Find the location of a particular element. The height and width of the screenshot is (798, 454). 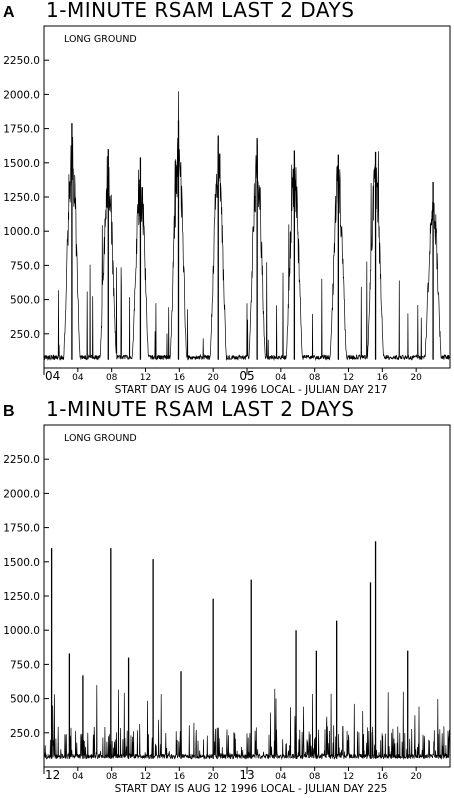

x-tick-label: 13 is located at coordinates (246, 775).